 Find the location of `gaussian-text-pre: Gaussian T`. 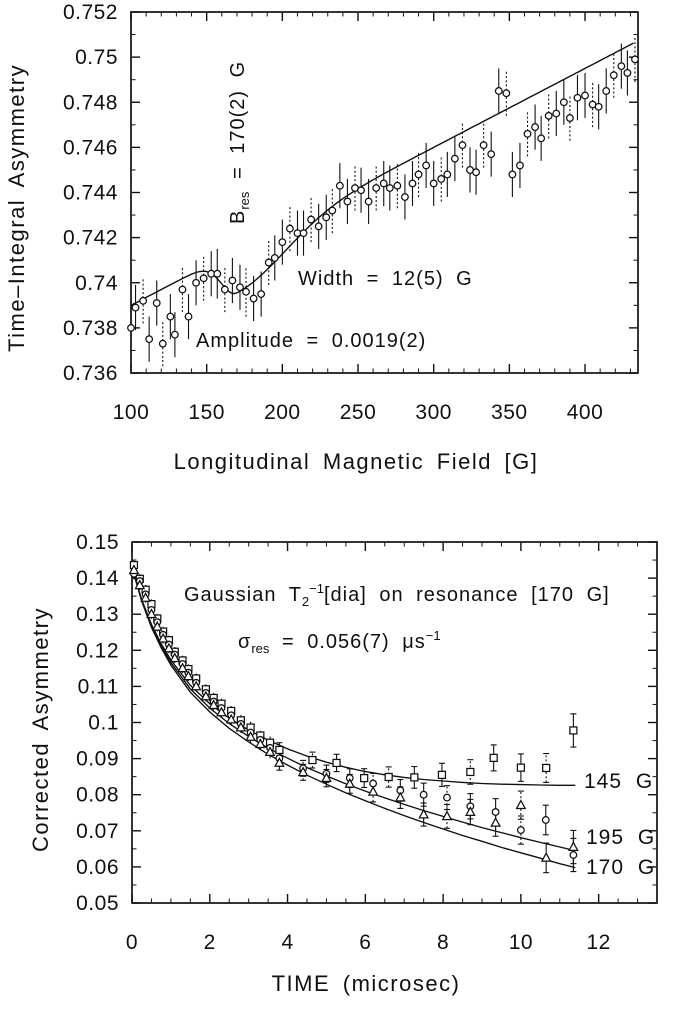

gaussian-text-pre: Gaussian T is located at coordinates (243, 595).